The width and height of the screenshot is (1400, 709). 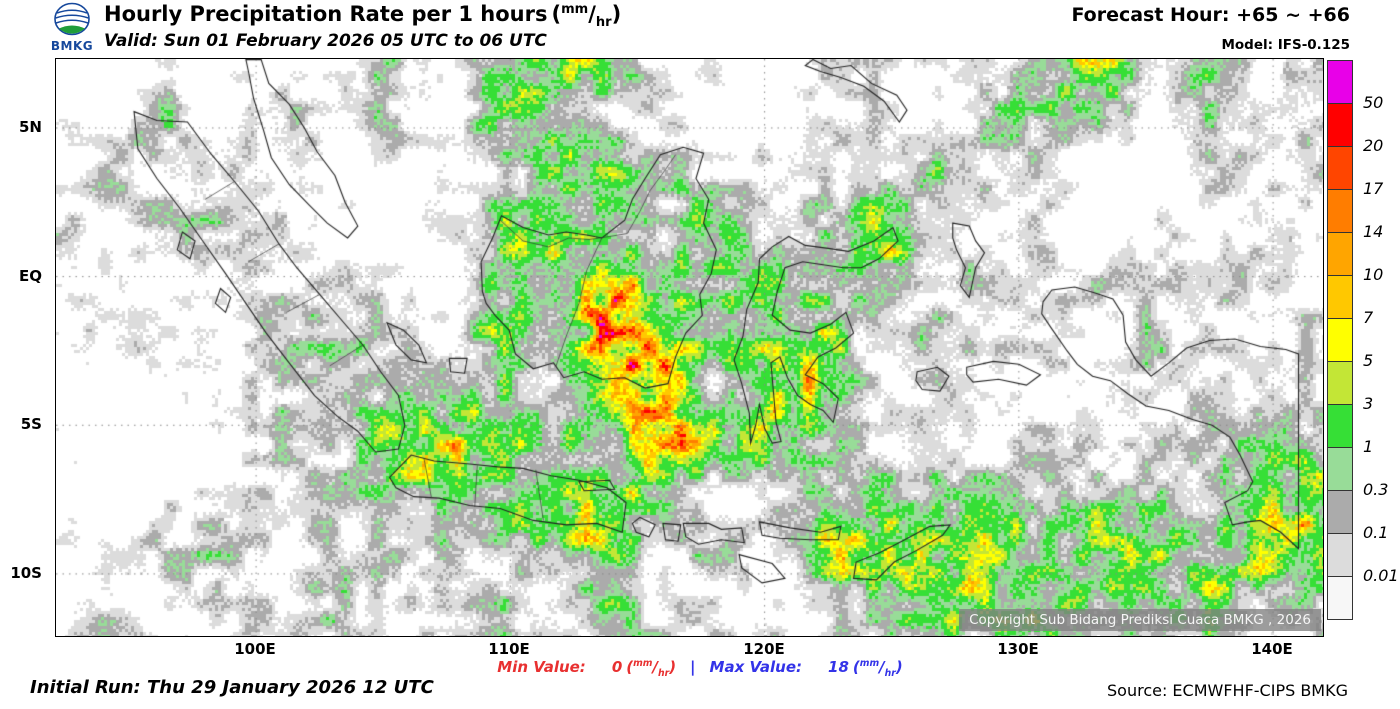 What do you see at coordinates (1285, 45) in the screenshot?
I see `model-name: Model: IFS-0.125` at bounding box center [1285, 45].